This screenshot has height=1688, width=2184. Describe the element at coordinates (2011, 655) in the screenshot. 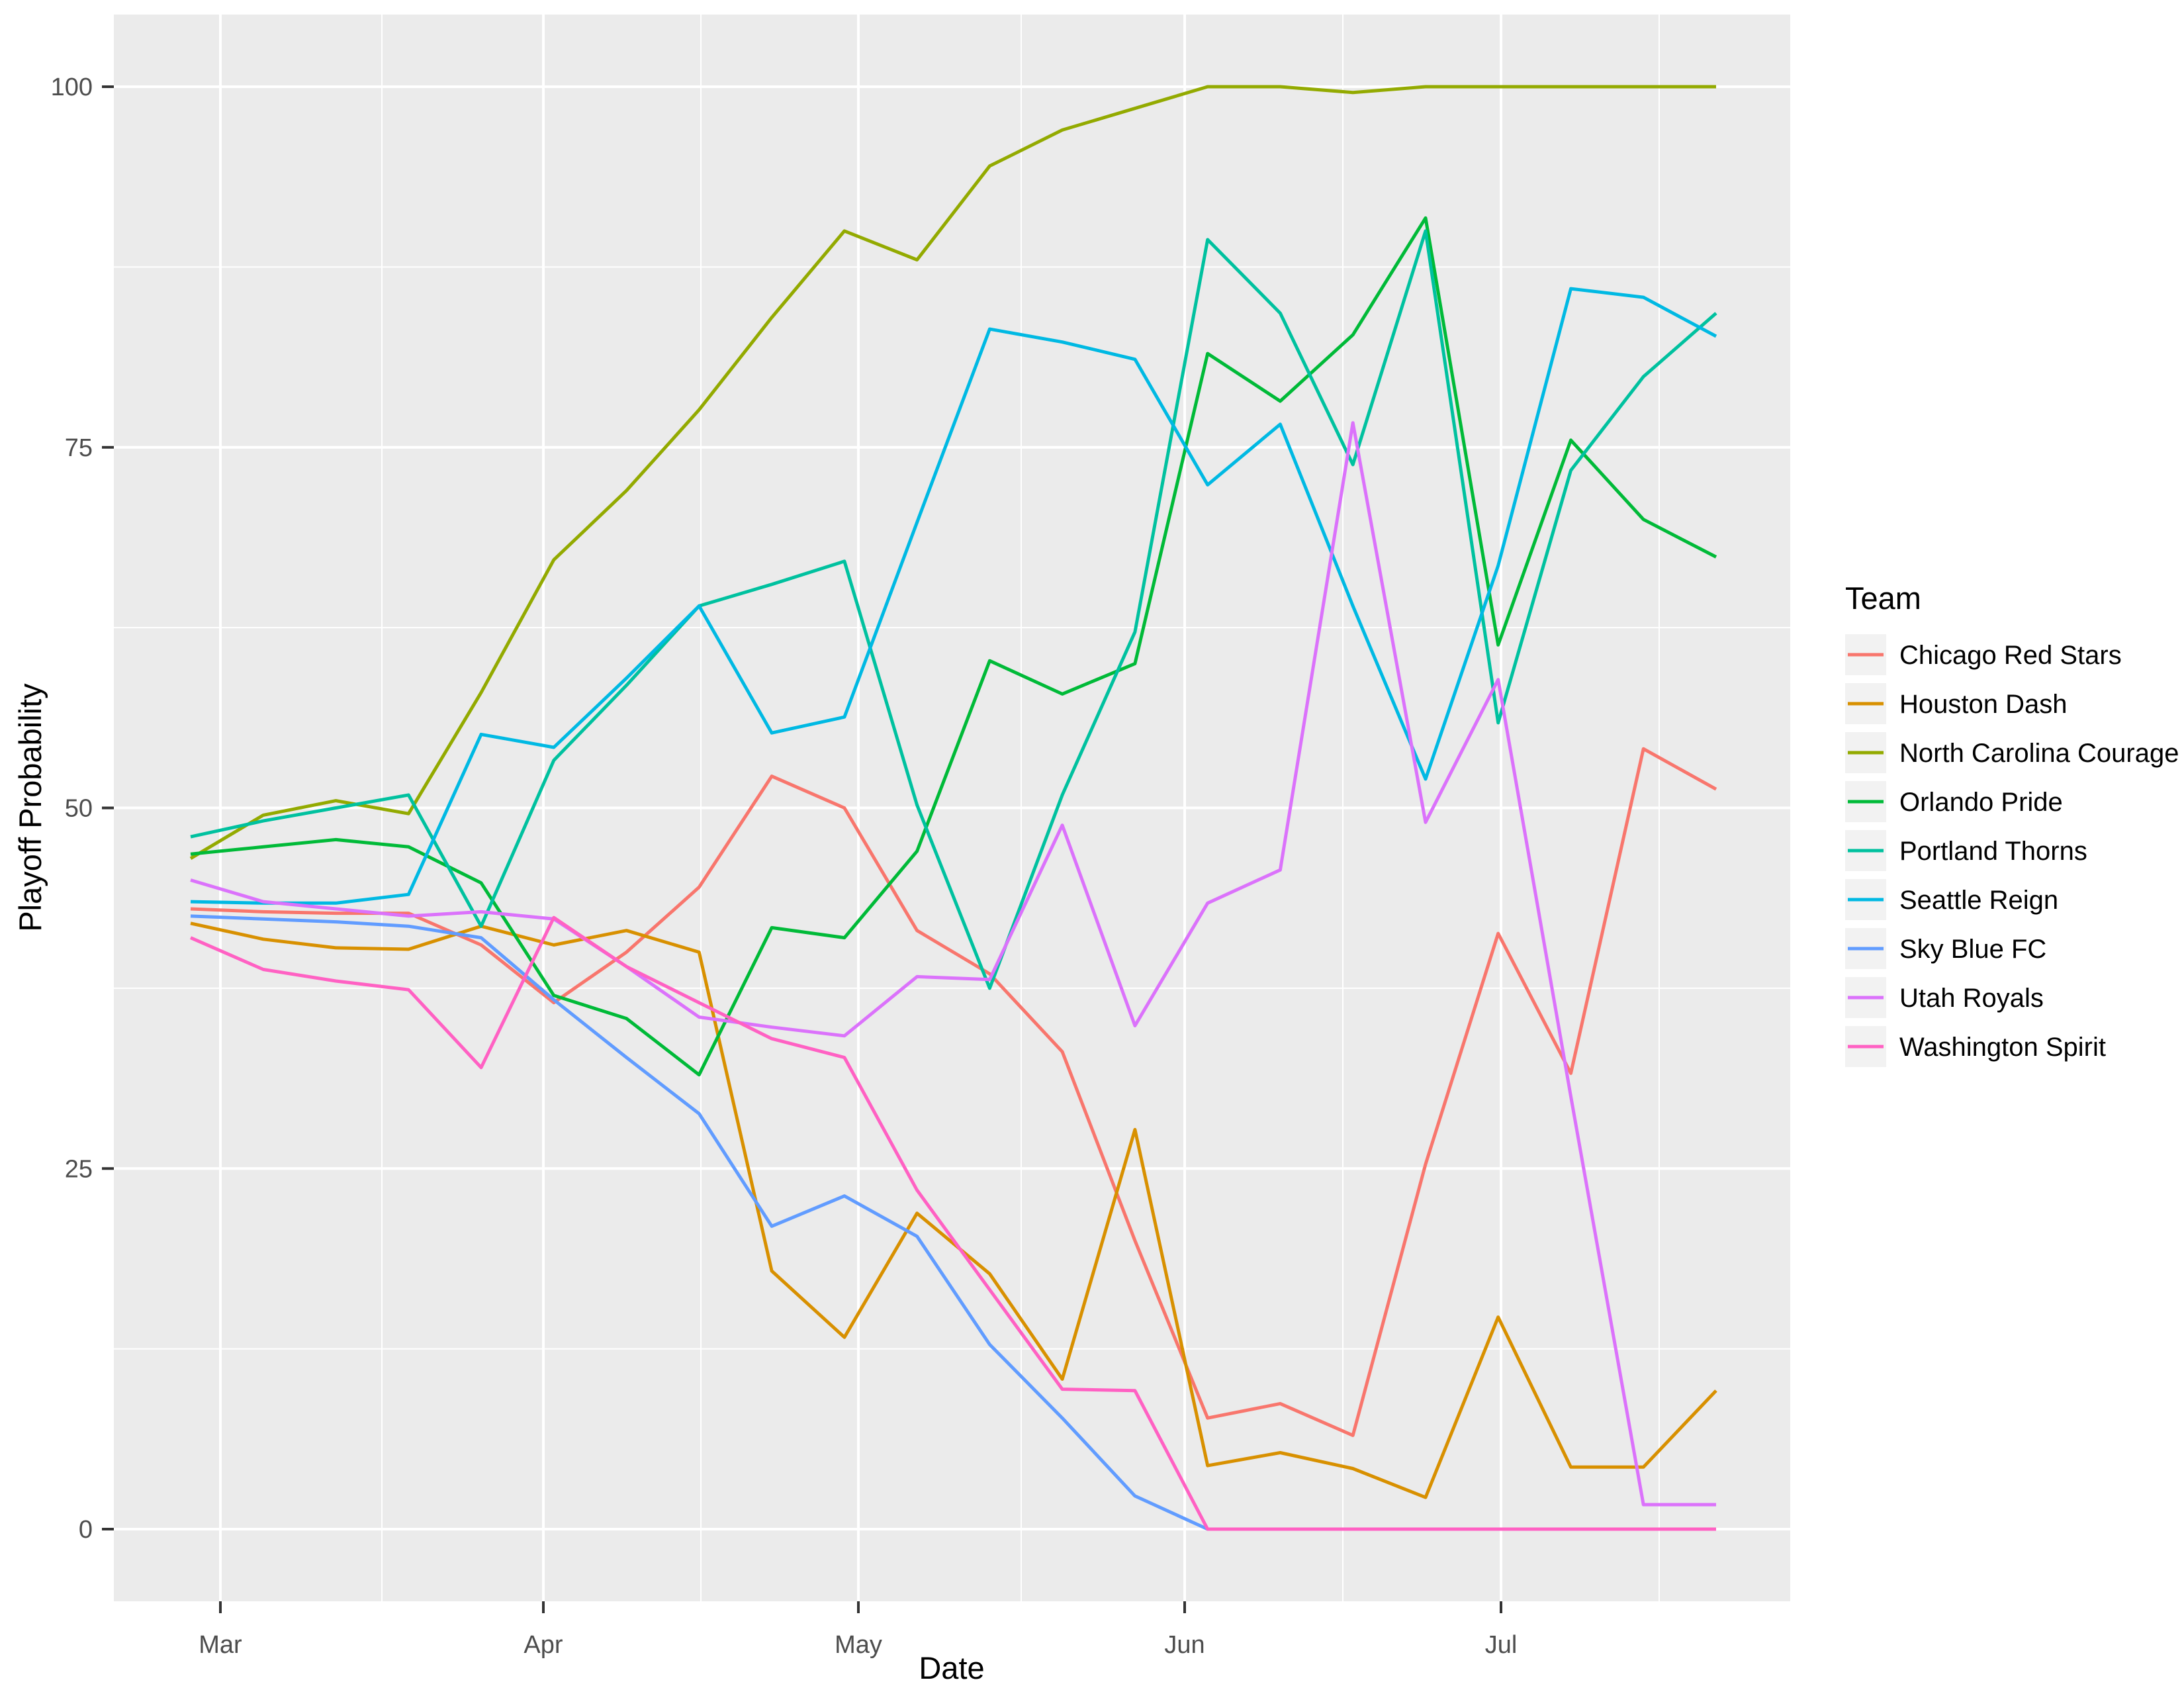

I see `legend-label: Chicago Red Stars` at that location.